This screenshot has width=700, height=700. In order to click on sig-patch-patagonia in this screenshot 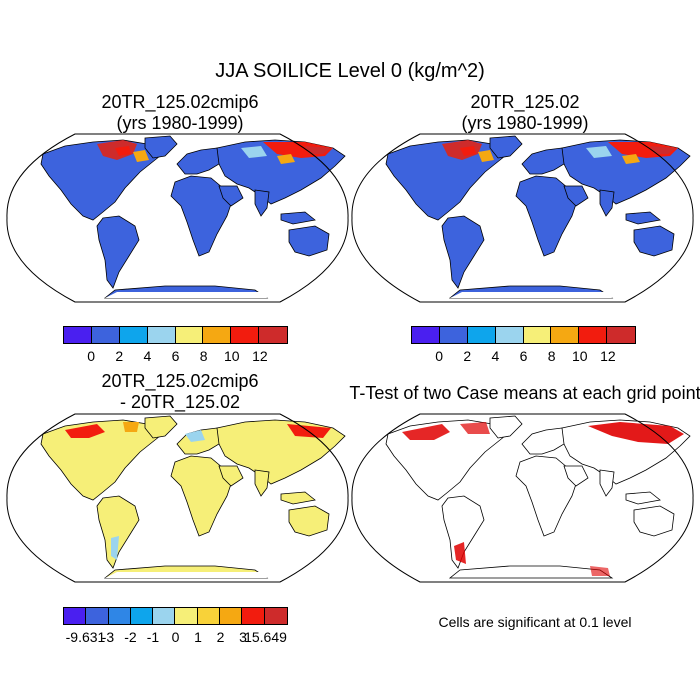, I will do `click(460, 553)`.